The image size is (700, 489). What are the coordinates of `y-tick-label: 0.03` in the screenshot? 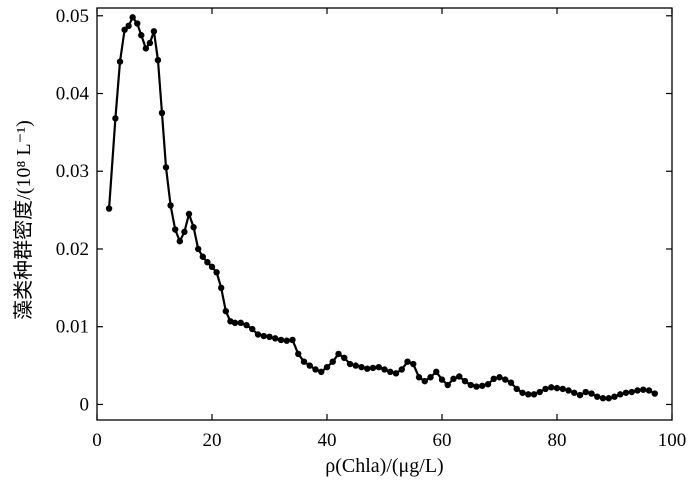 It's located at (72, 171).